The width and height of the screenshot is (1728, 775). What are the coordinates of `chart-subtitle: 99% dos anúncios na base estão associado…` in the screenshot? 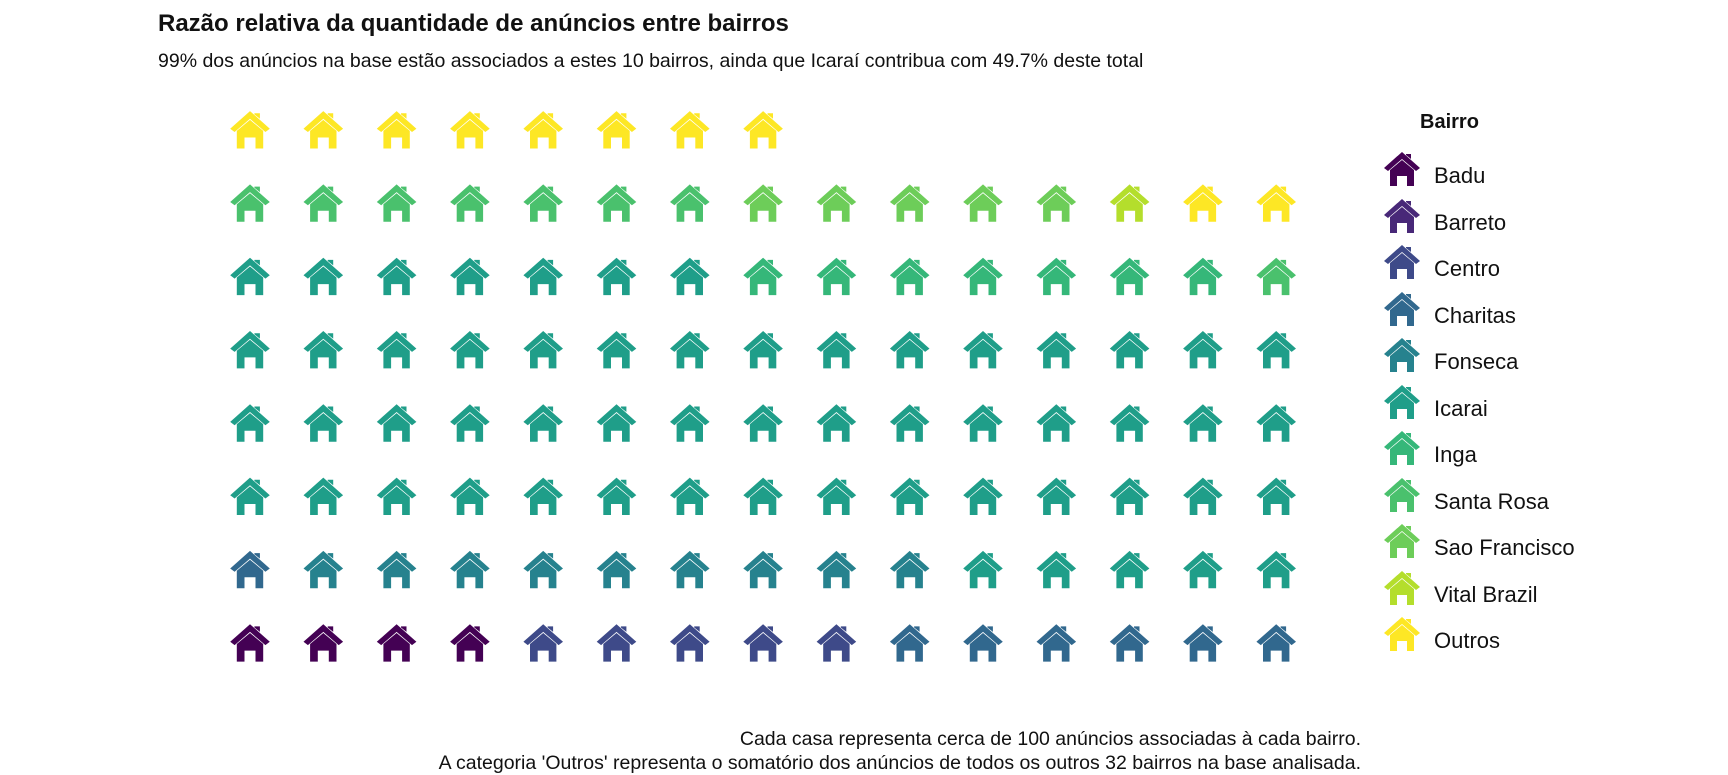 It's located at (651, 61).